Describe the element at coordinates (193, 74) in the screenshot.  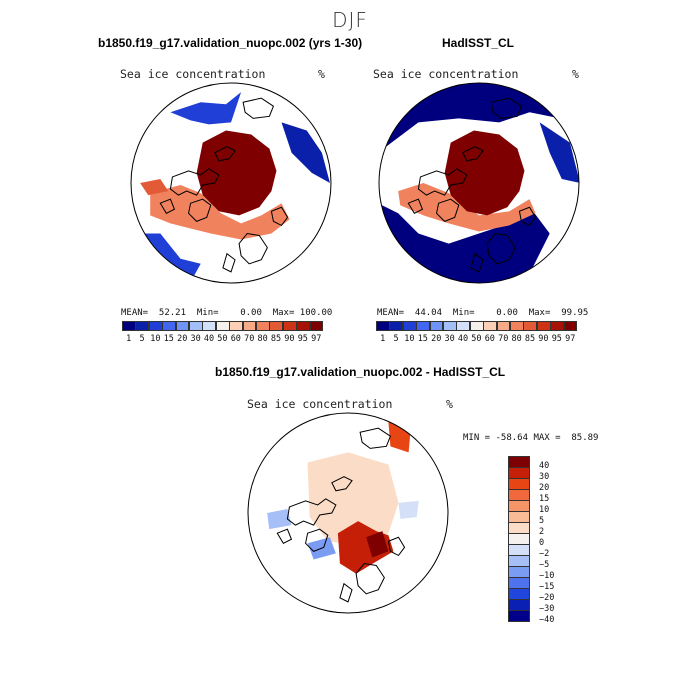
I see `model-variable-label: Sea ice concentration` at that location.